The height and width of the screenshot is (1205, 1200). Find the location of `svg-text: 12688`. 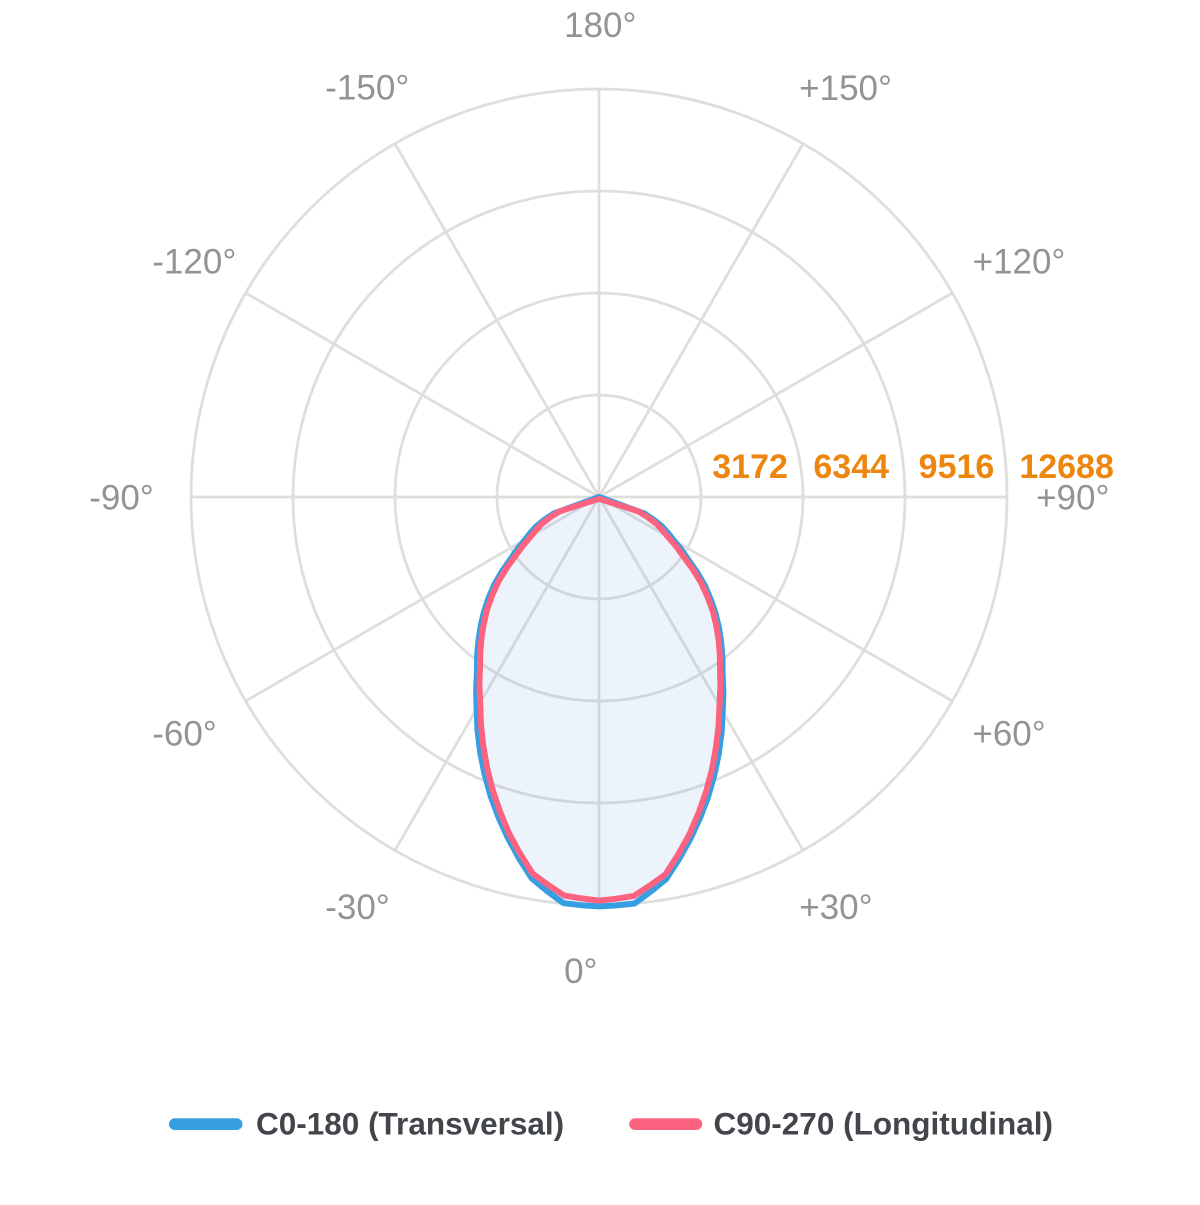

svg-text: 12688 is located at coordinates (1066, 467).